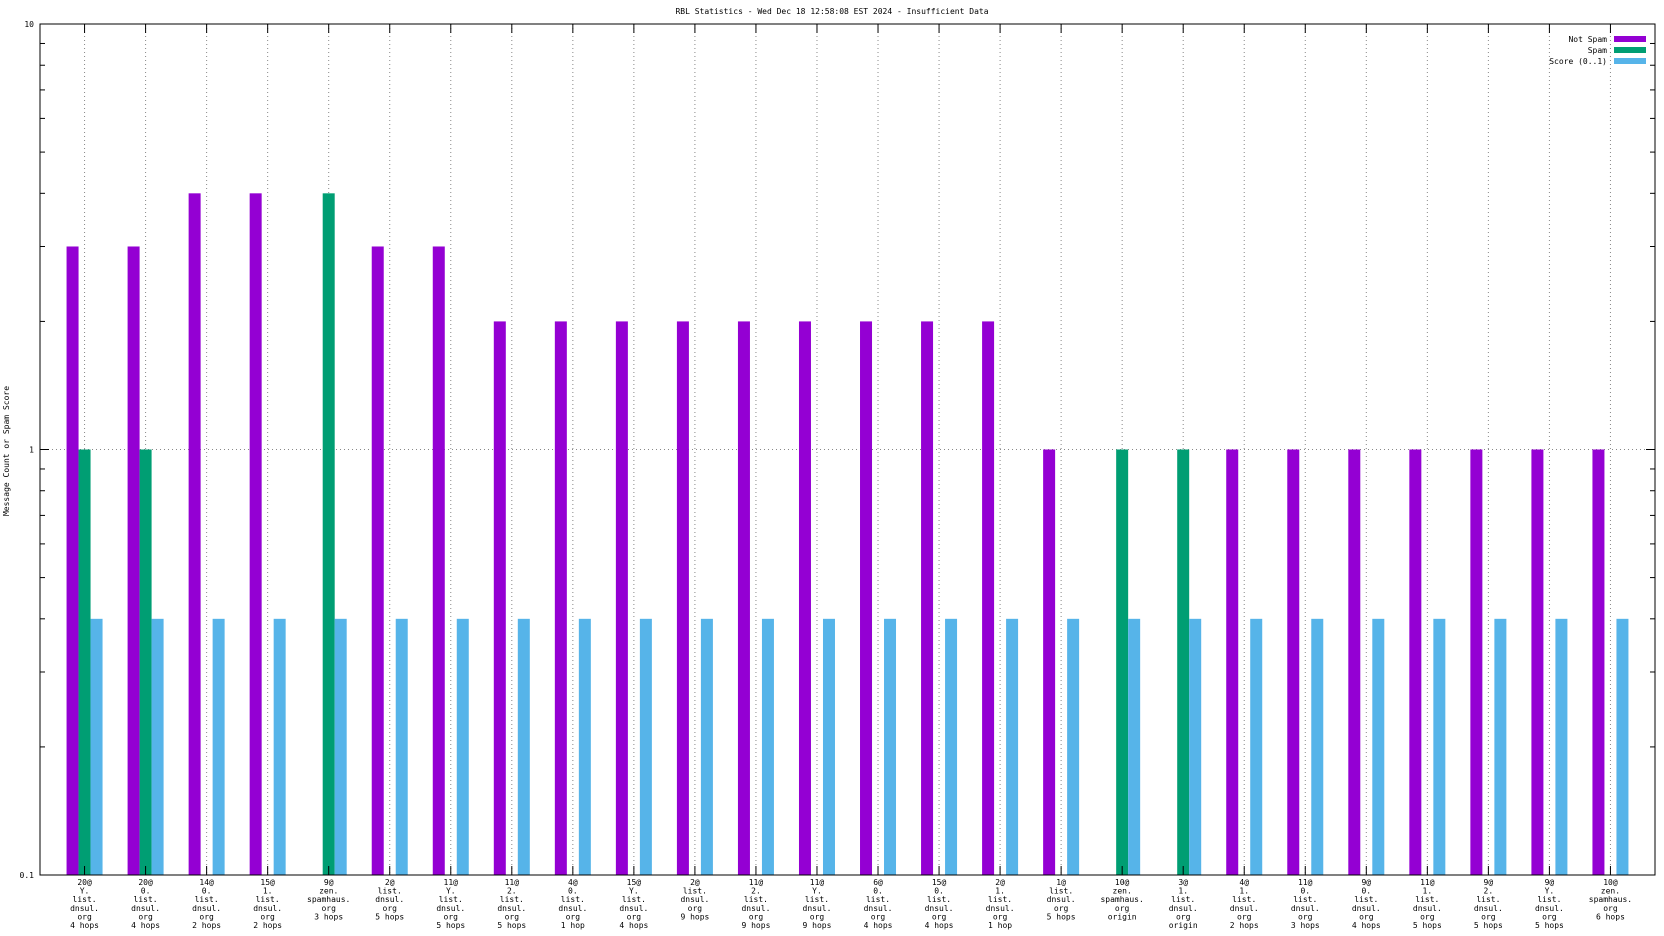 Image resolution: width=1664 pixels, height=936 pixels. Describe the element at coordinates (1183, 904) in the screenshot. I see `x-tick-label: 3@ 1. list. dnsul. org origin` at that location.